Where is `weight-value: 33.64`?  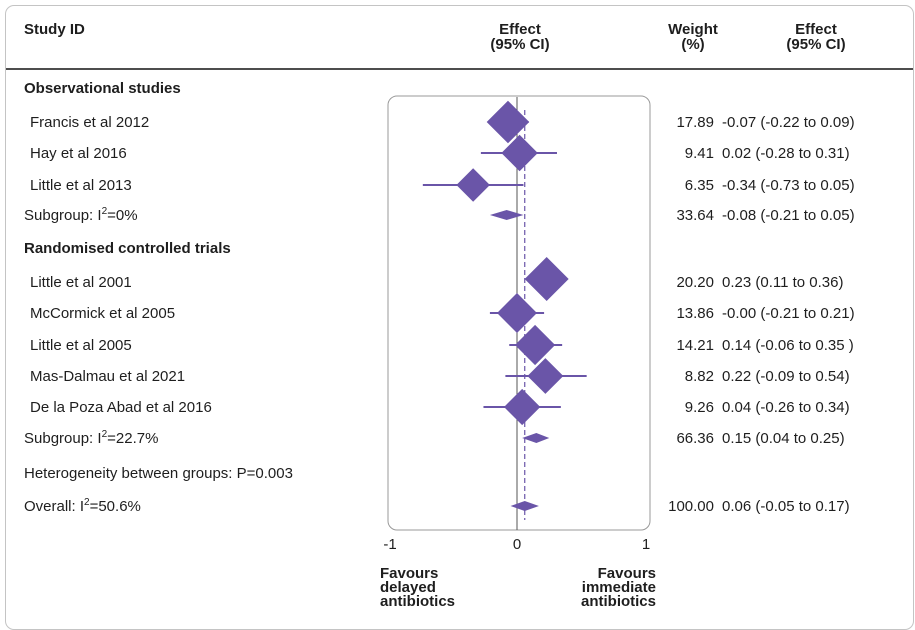
weight-value: 33.64 is located at coordinates (695, 215).